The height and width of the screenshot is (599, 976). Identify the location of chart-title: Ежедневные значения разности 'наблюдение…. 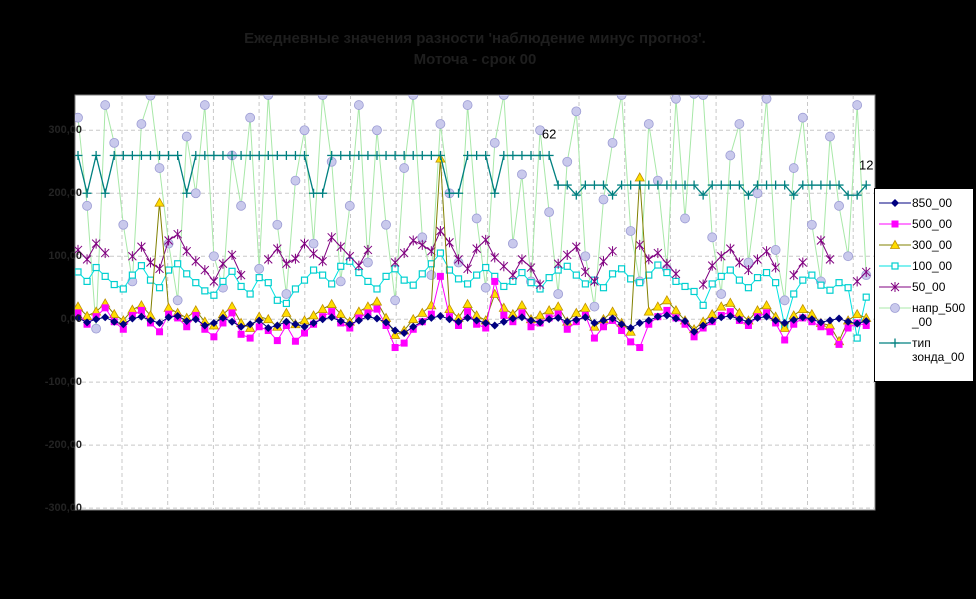
(475, 49).